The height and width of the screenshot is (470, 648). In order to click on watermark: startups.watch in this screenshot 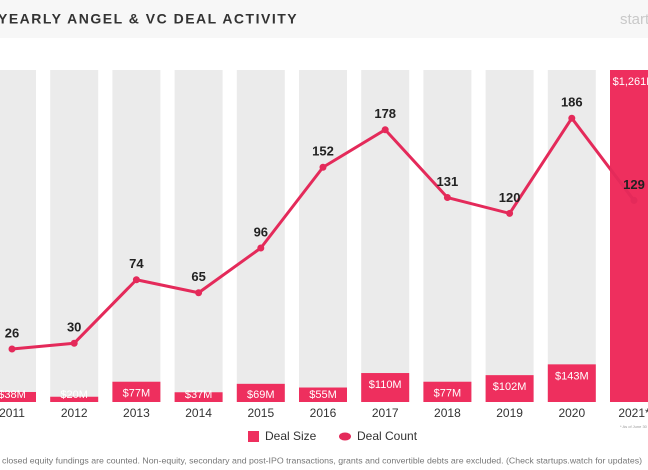, I will do `click(634, 19)`.